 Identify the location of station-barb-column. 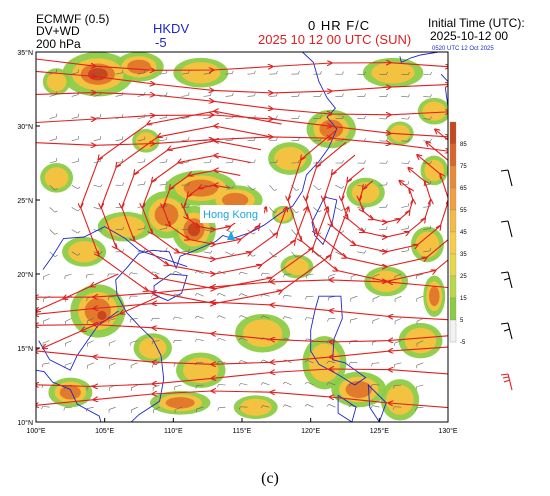
(506, 280).